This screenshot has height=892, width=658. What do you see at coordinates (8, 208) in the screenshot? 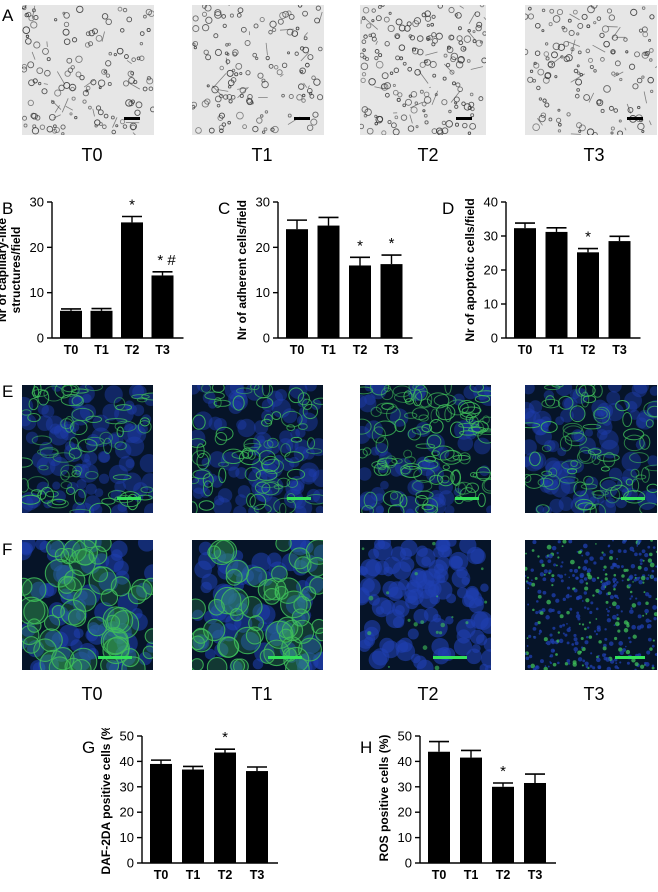
I see `panel-label-b: B` at bounding box center [8, 208].